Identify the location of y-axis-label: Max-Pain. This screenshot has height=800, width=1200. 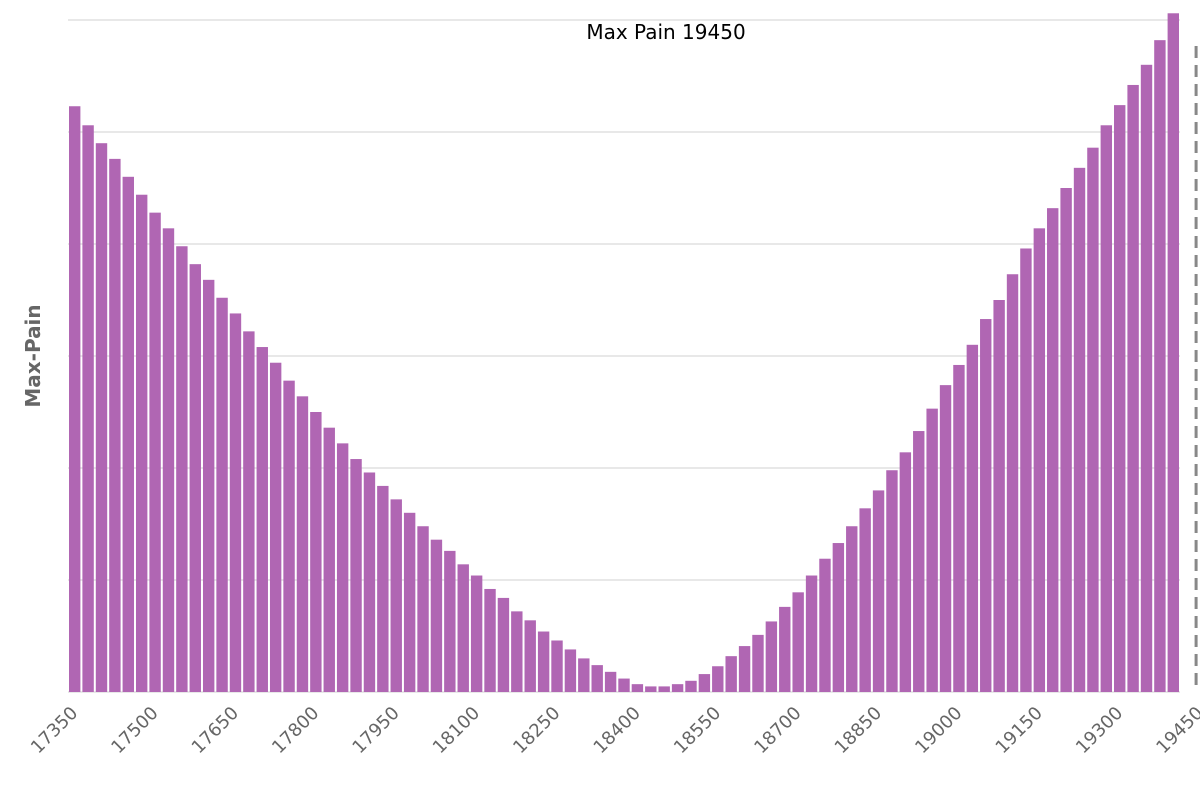
(33, 355).